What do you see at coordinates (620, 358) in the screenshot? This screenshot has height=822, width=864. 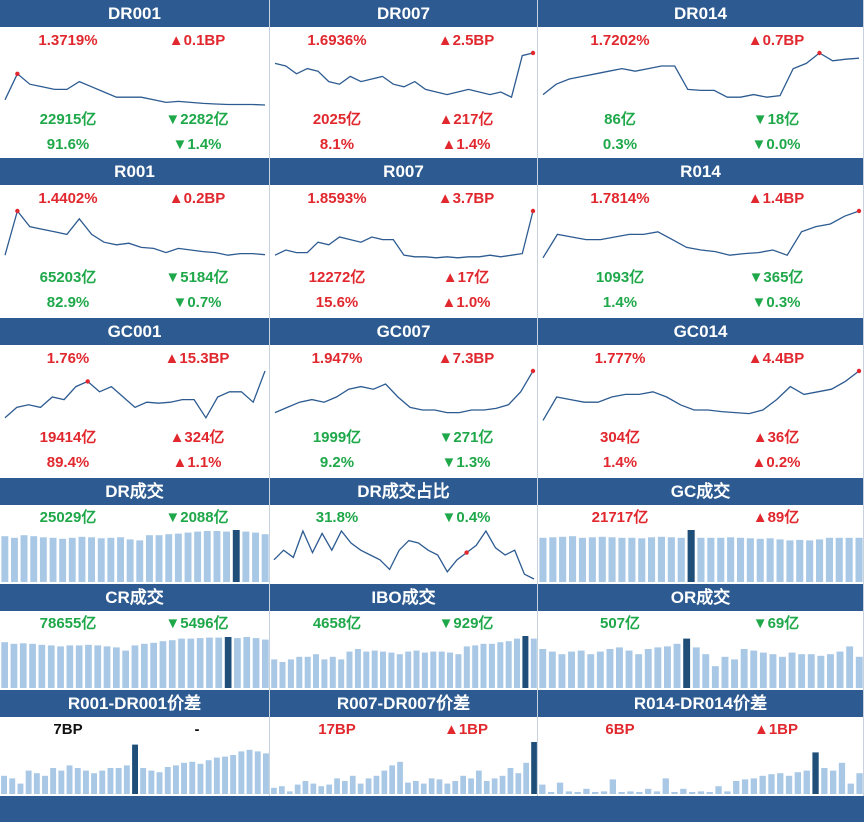 I see `rate-value: 1.777%` at bounding box center [620, 358].